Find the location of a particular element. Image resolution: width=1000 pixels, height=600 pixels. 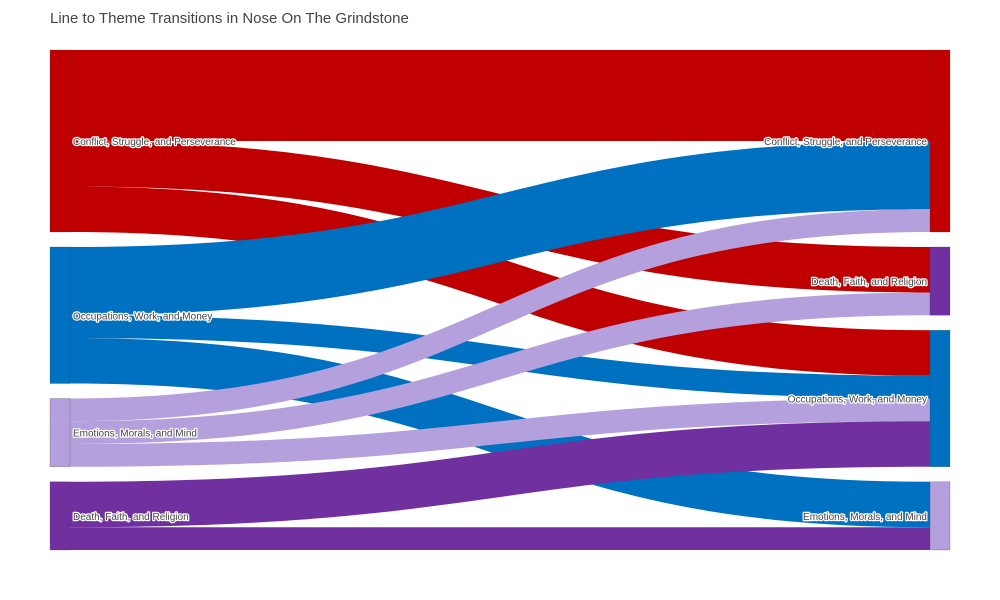

node-label-target-conflict-struggle-and-perseverance: Conflict, Struggle, and Perseverance is located at coordinates (845, 142).